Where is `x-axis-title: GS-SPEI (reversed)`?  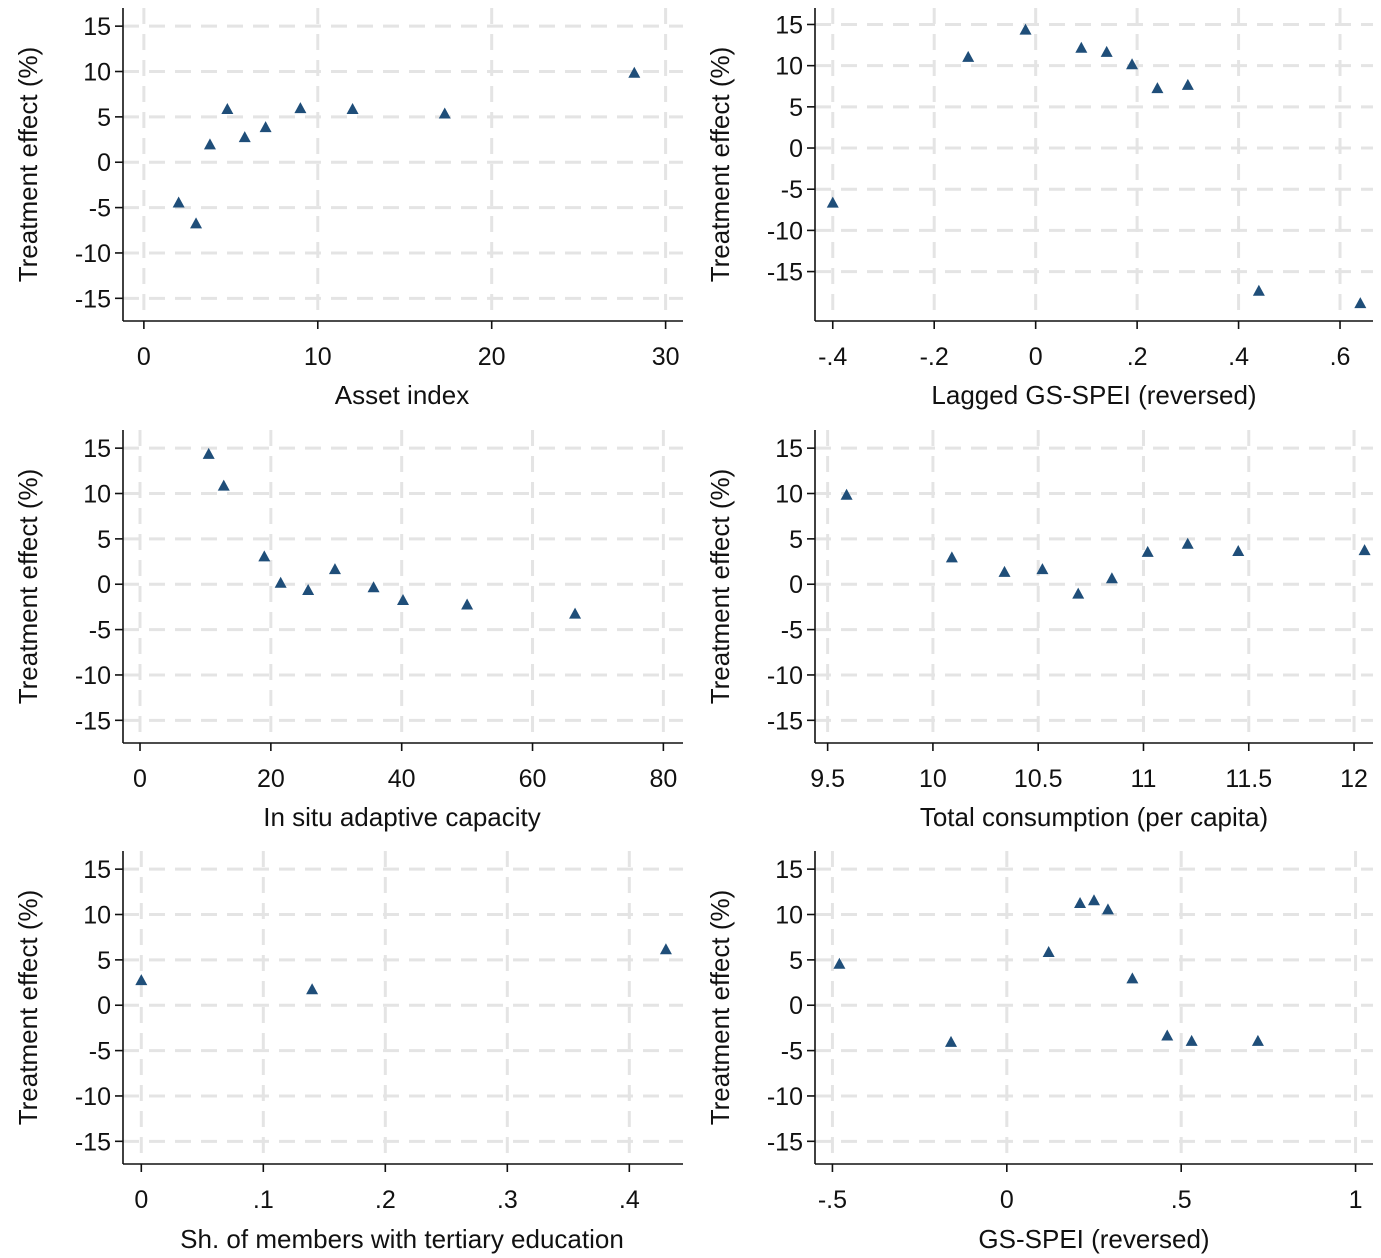 x-axis-title: GS-SPEI (reversed) is located at coordinates (1093, 1239).